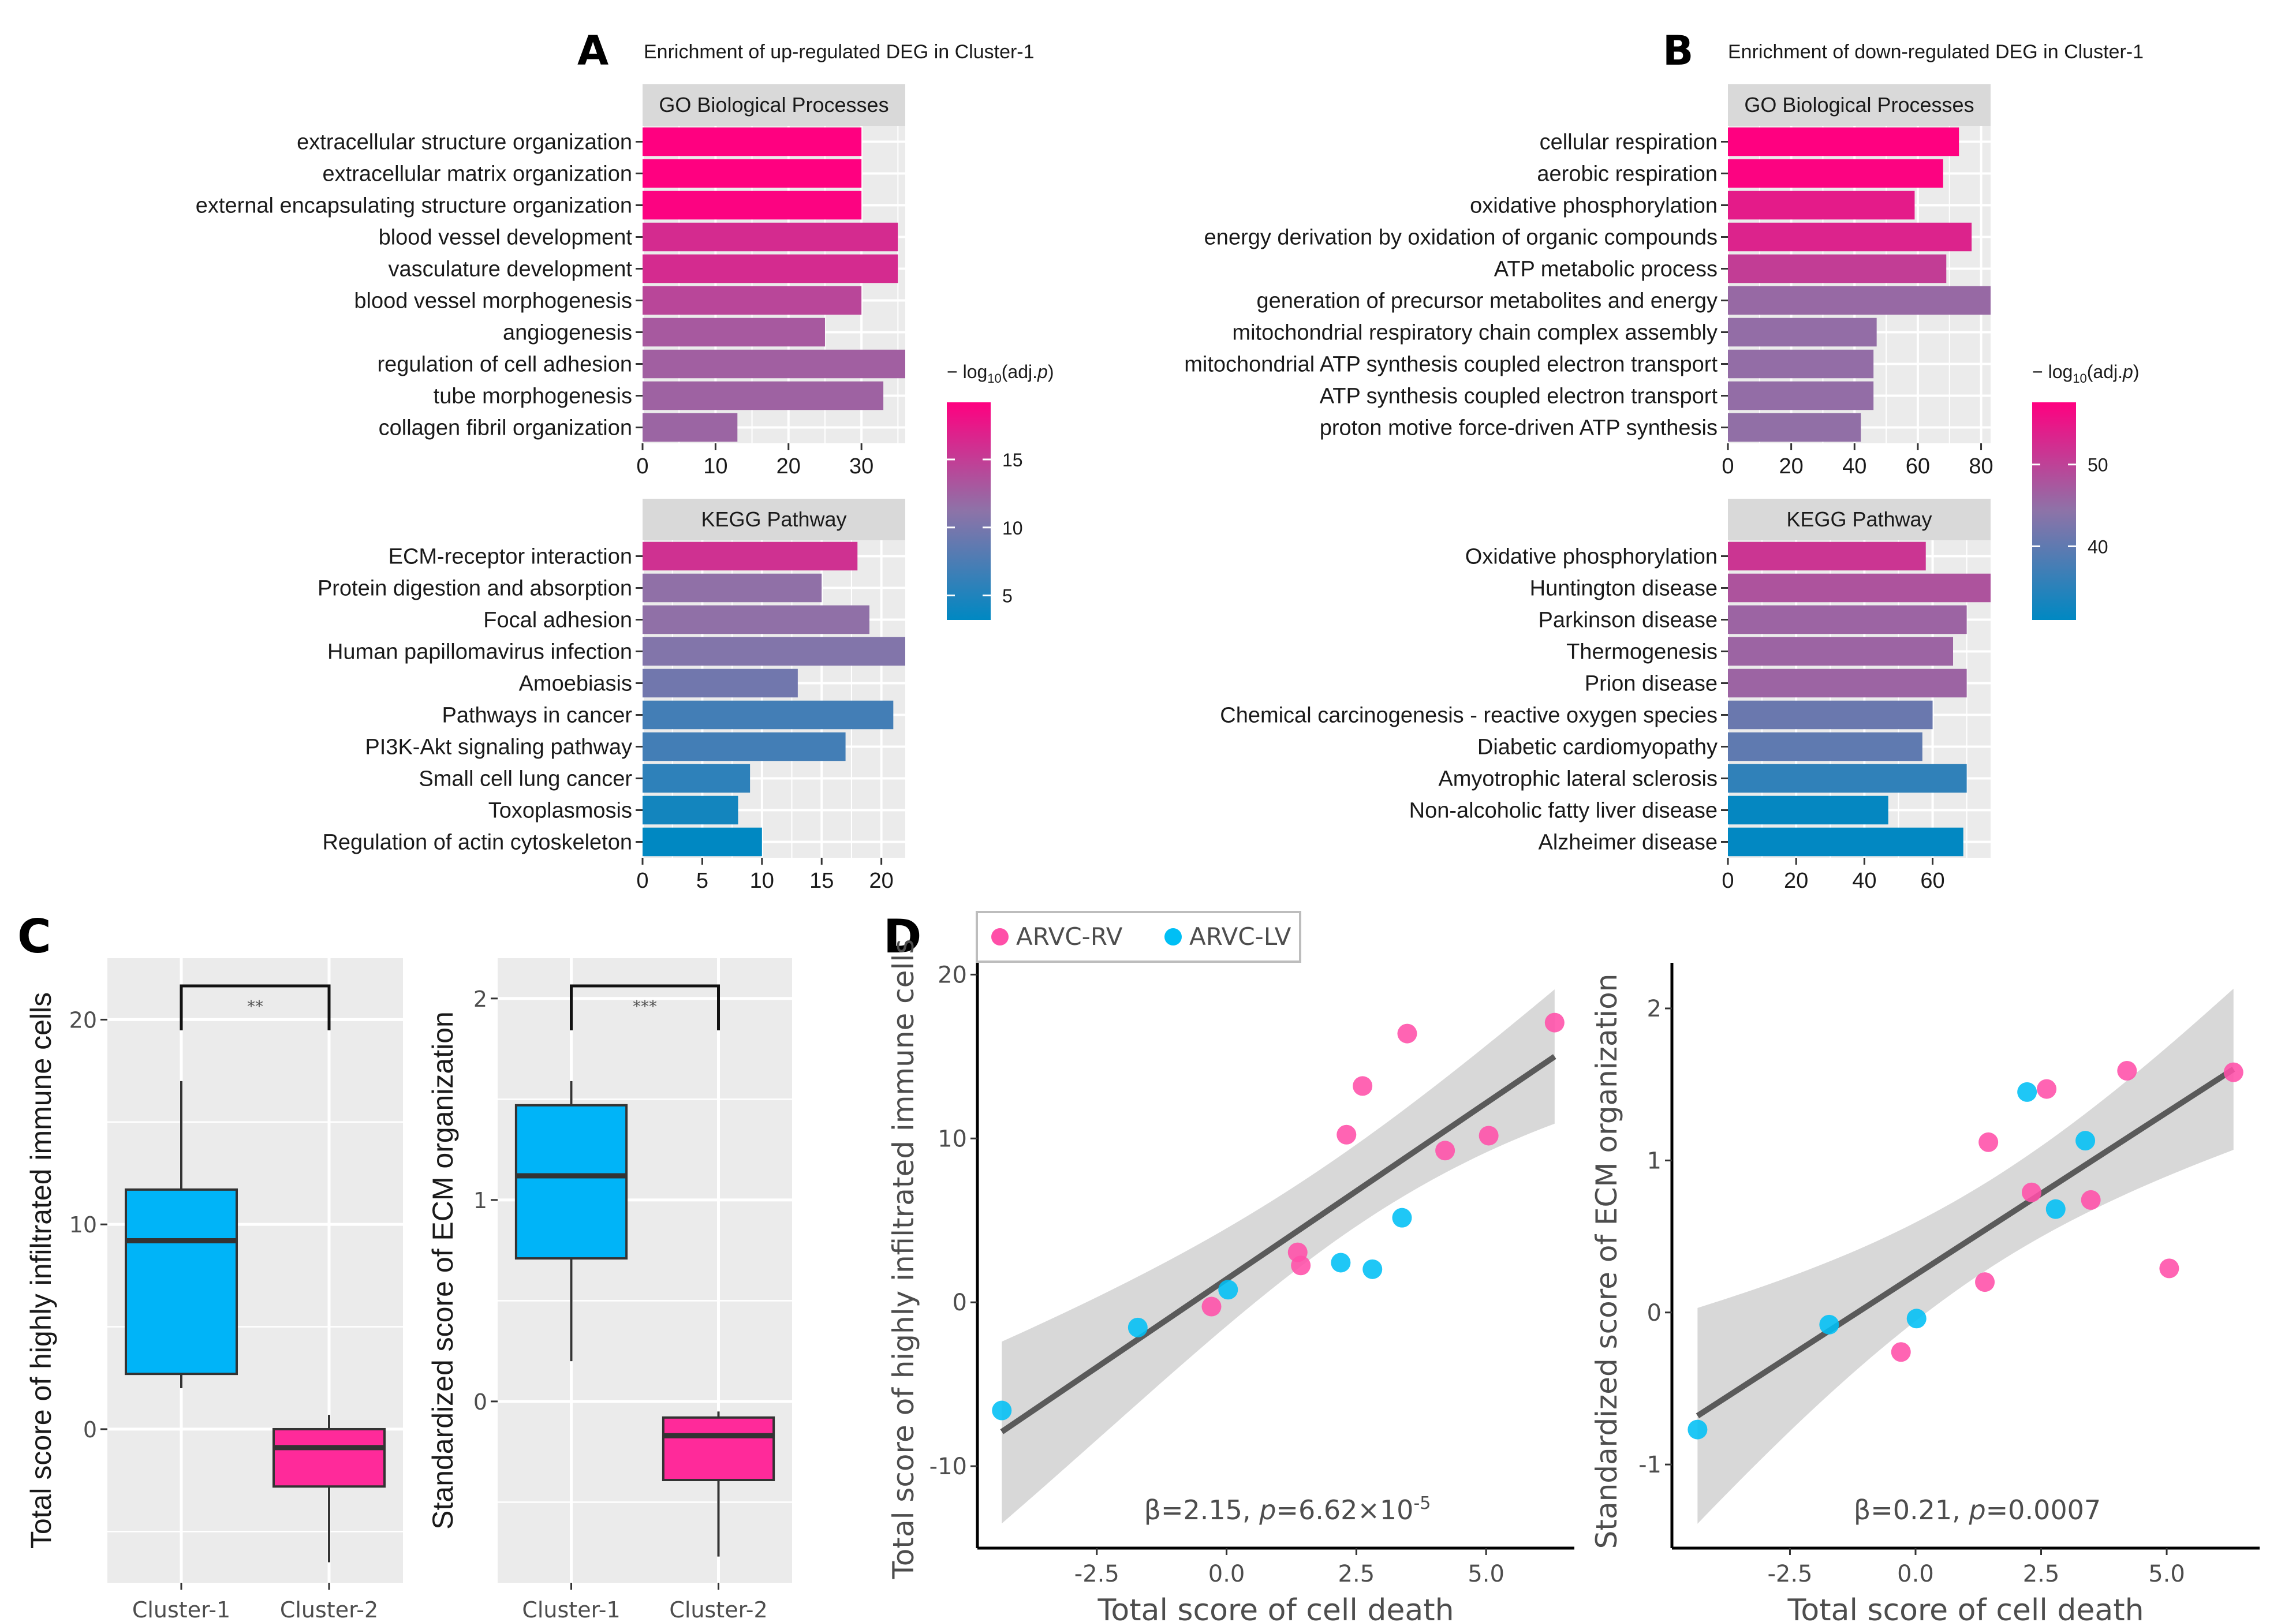  What do you see at coordinates (1202, 1510) in the screenshot?
I see `annotation-beta: β=2.15,` at bounding box center [1202, 1510].